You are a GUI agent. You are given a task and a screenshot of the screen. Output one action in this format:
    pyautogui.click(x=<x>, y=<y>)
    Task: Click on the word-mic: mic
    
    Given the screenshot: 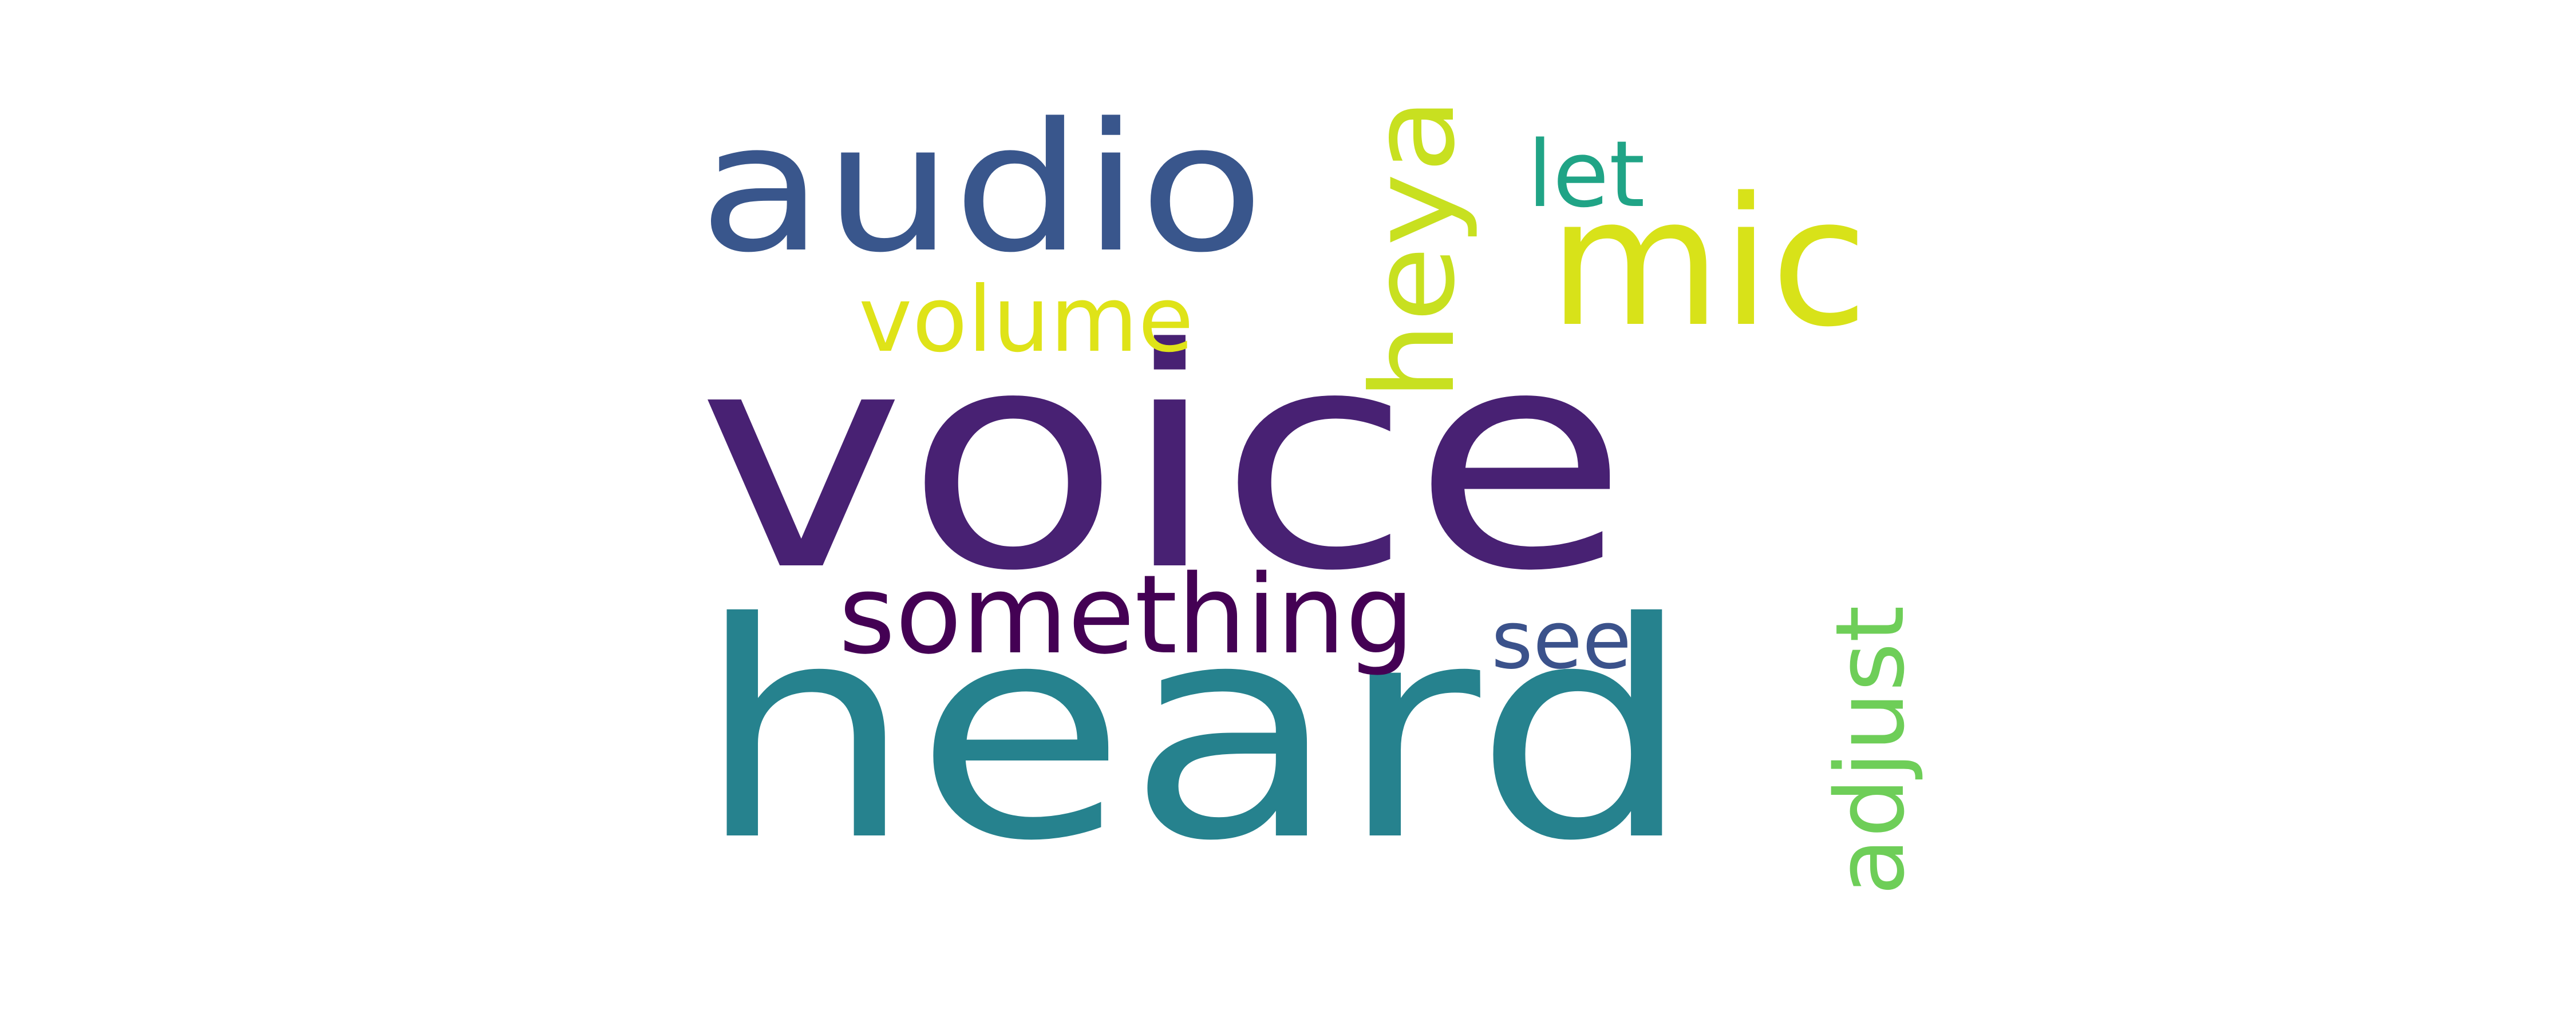 What is the action you would take?
    pyautogui.click(x=1708, y=263)
    